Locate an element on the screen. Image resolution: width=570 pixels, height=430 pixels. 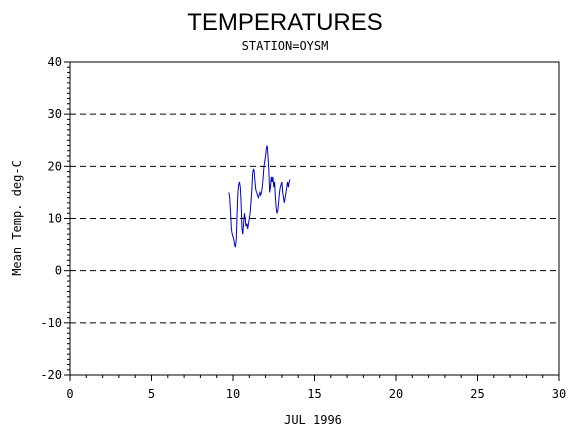
x-tick-label: 20 is located at coordinates (396, 394).